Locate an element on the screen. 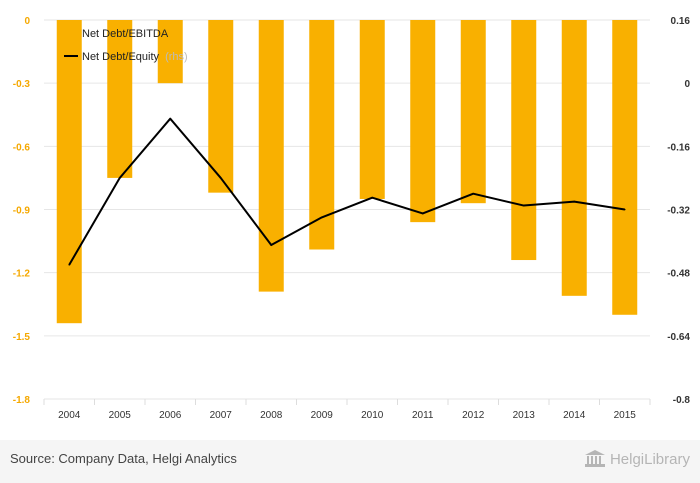 The height and width of the screenshot is (483, 700). right-tick-label: -0.16 is located at coordinates (678, 147).